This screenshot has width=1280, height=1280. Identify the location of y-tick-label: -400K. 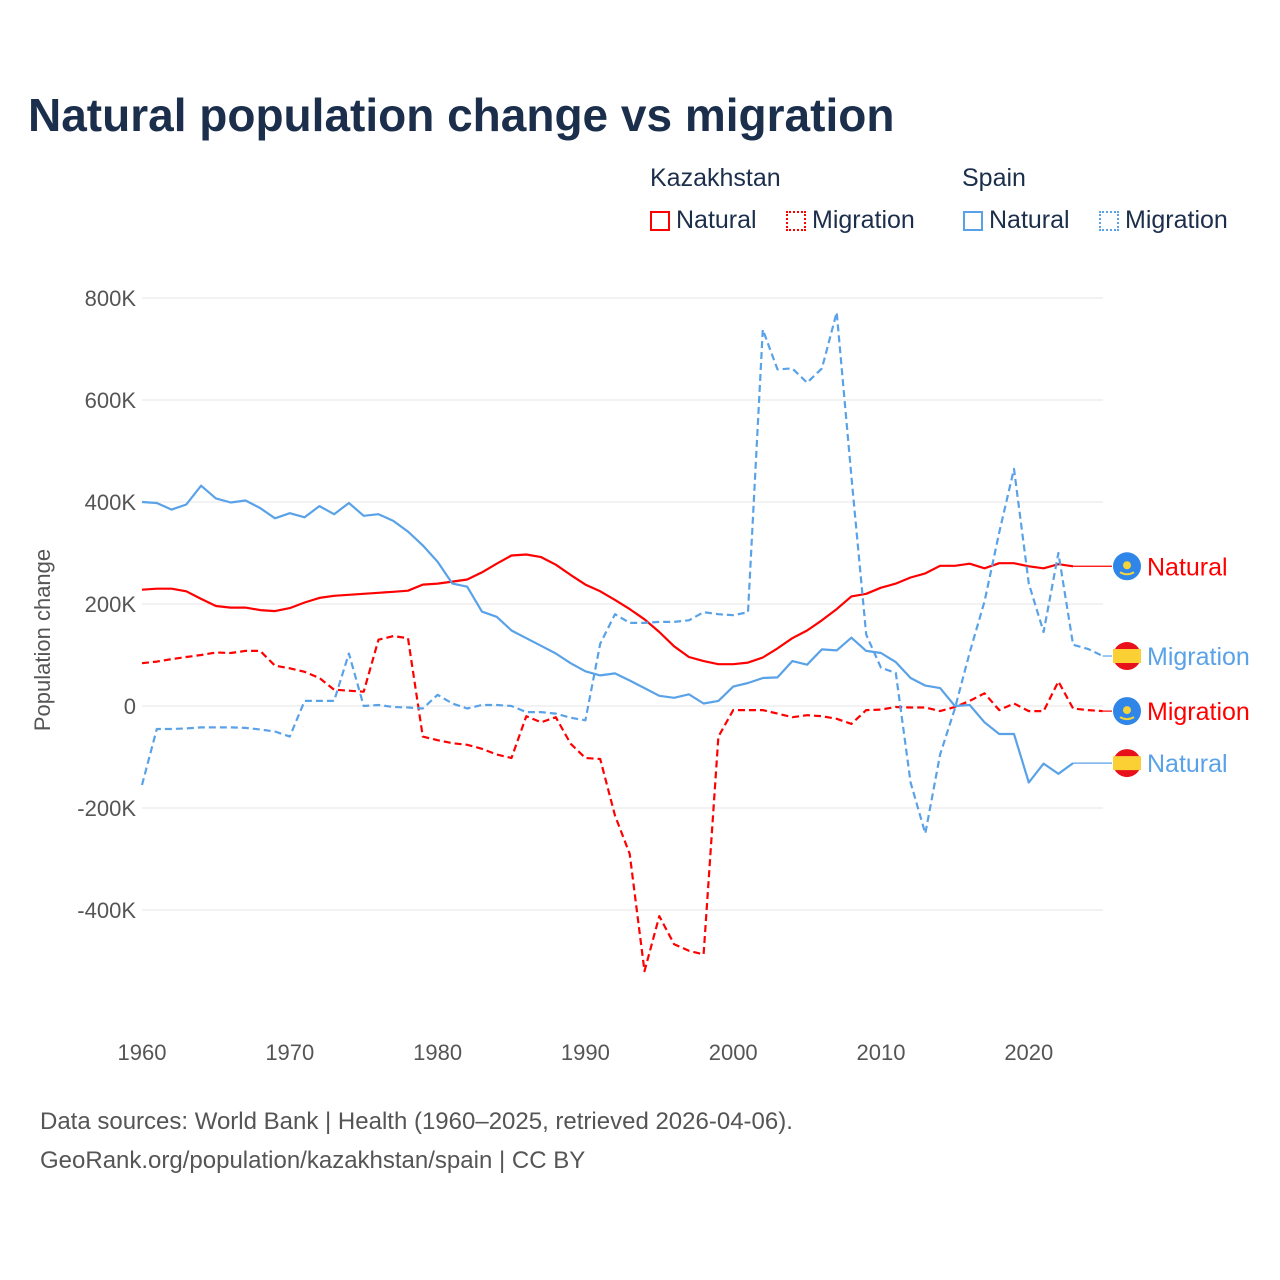
(106, 910).